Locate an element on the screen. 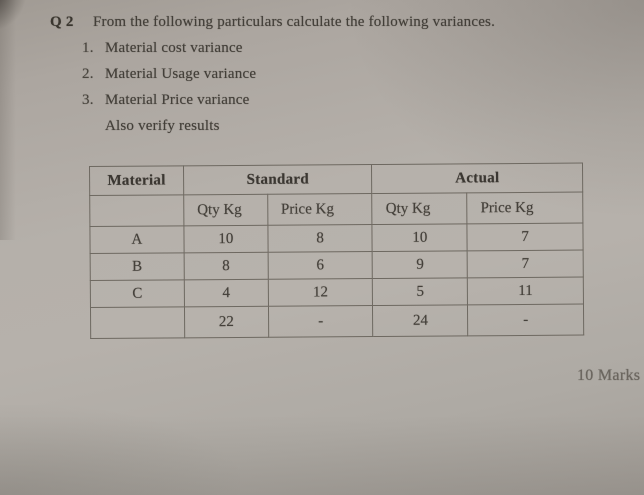  list-item-3: 3. Material Price variance is located at coordinates (310, 100).